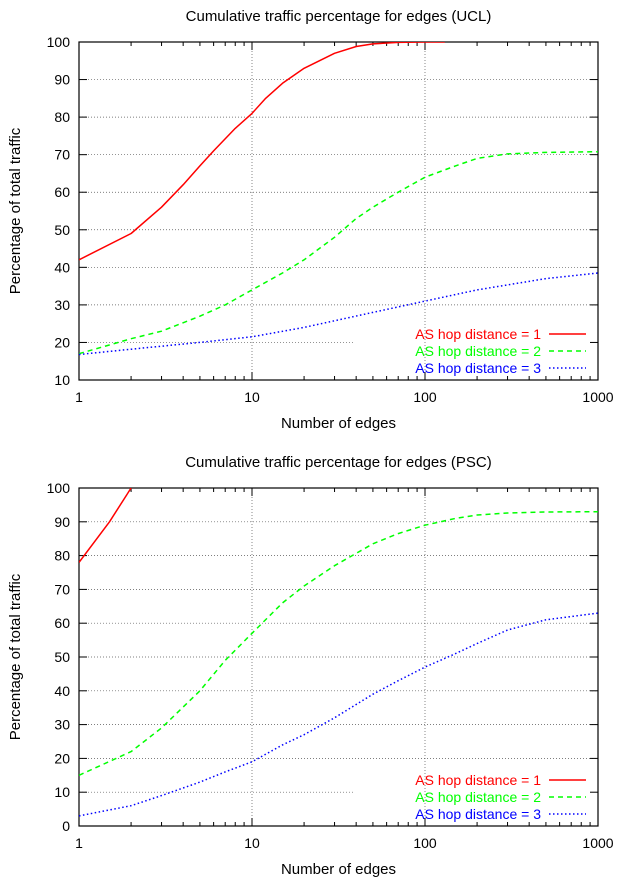  Describe the element at coordinates (66, 826) in the screenshot. I see `y-tick-label: 0` at that location.